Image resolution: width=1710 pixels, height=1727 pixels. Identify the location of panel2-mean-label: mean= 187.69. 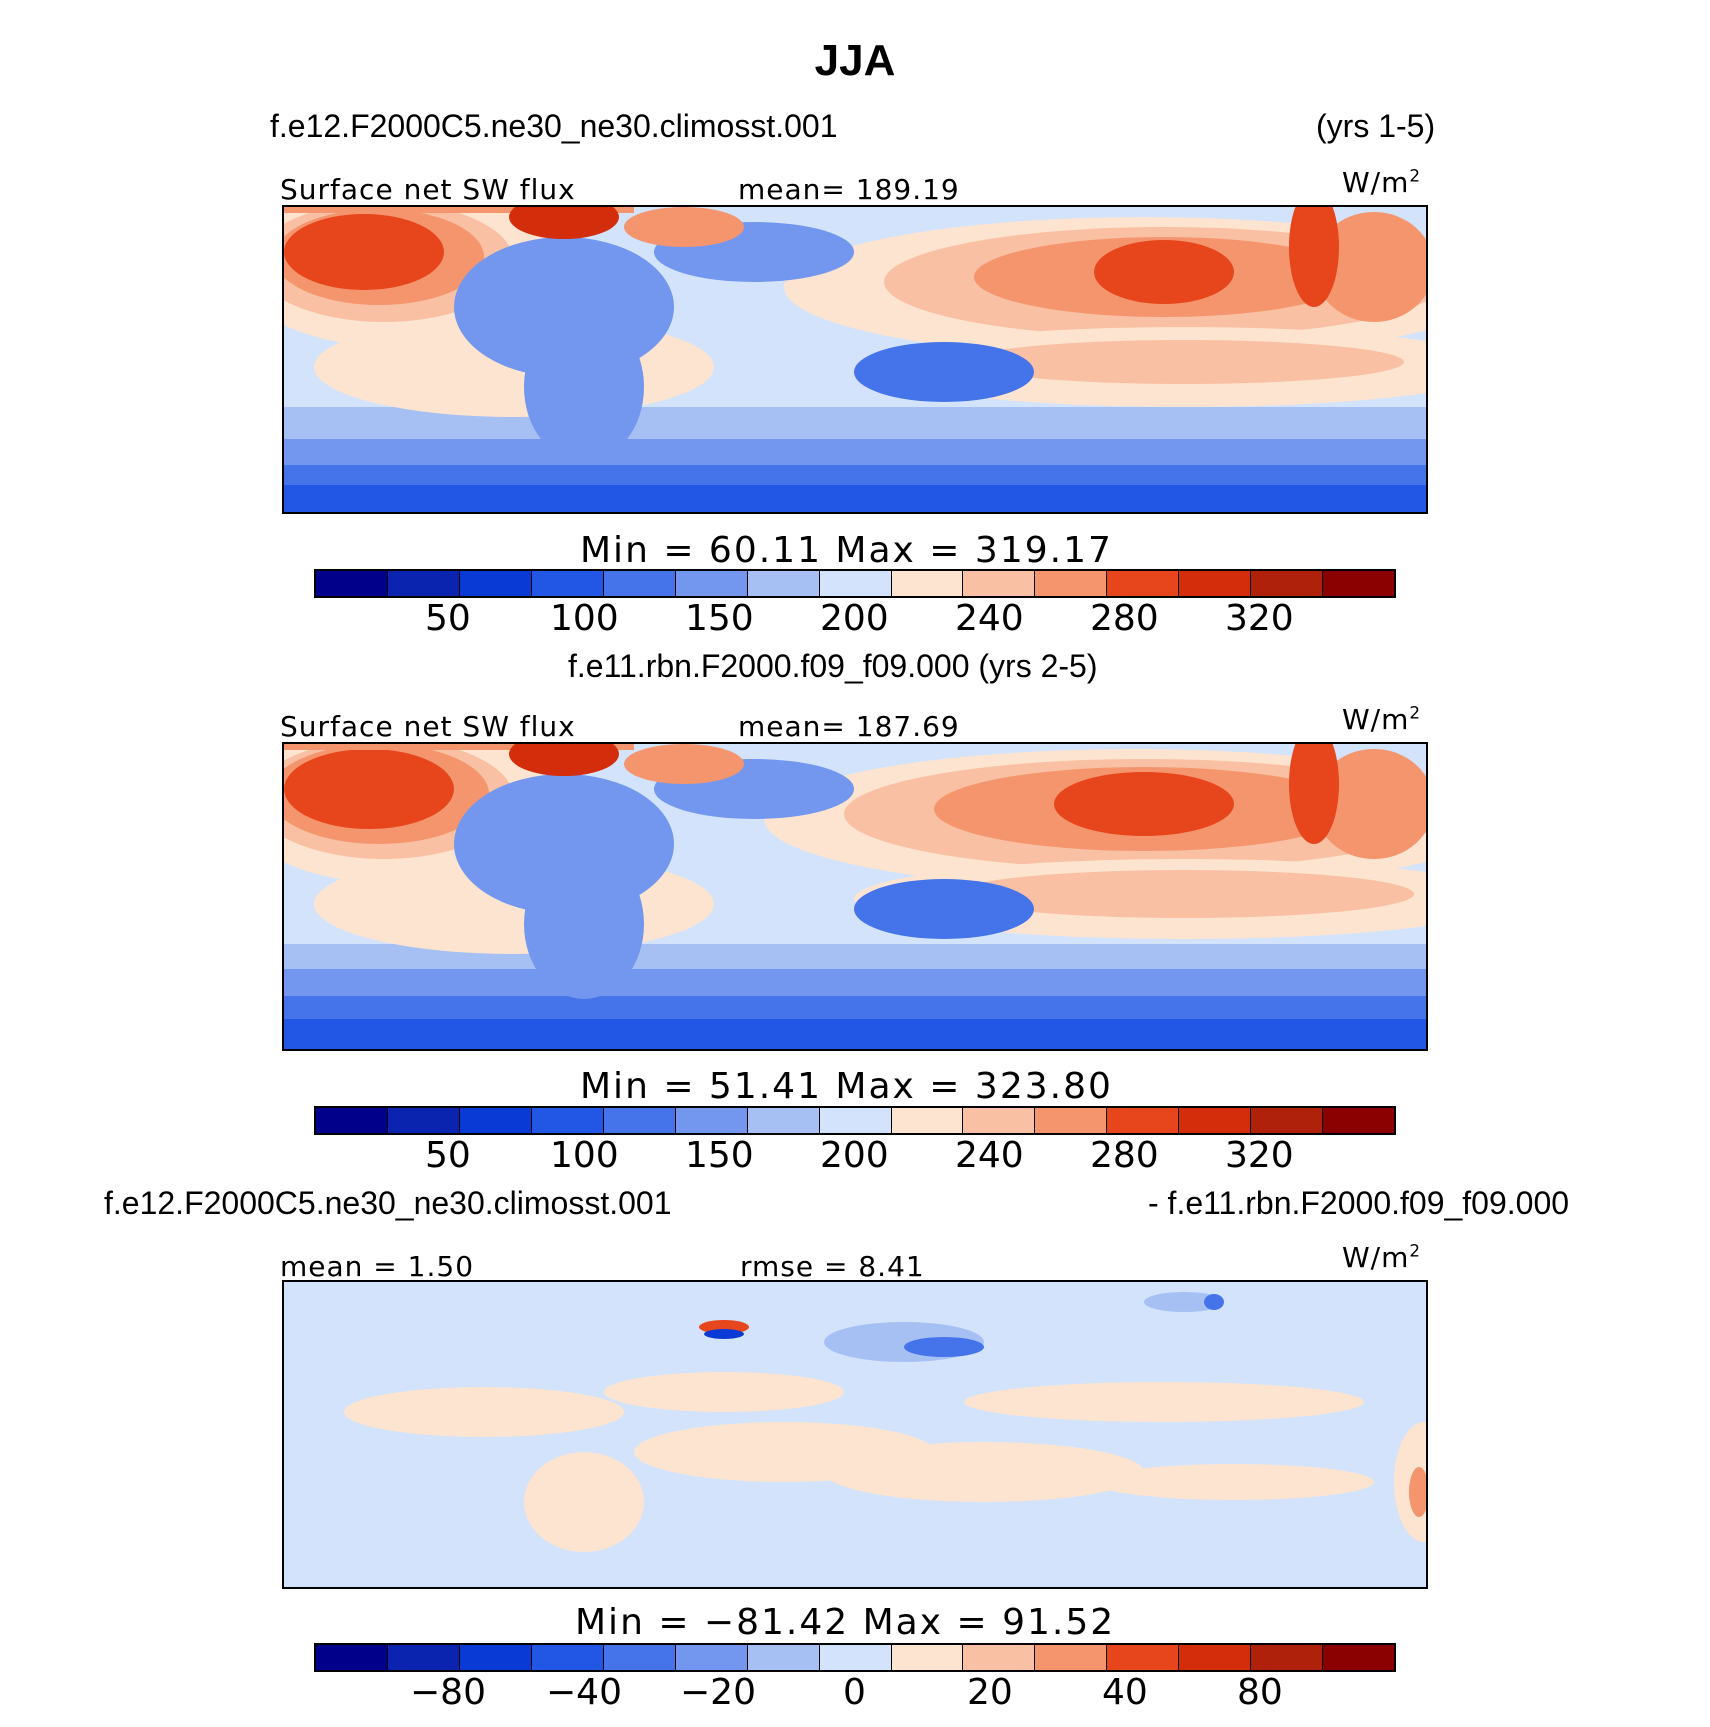
(849, 726).